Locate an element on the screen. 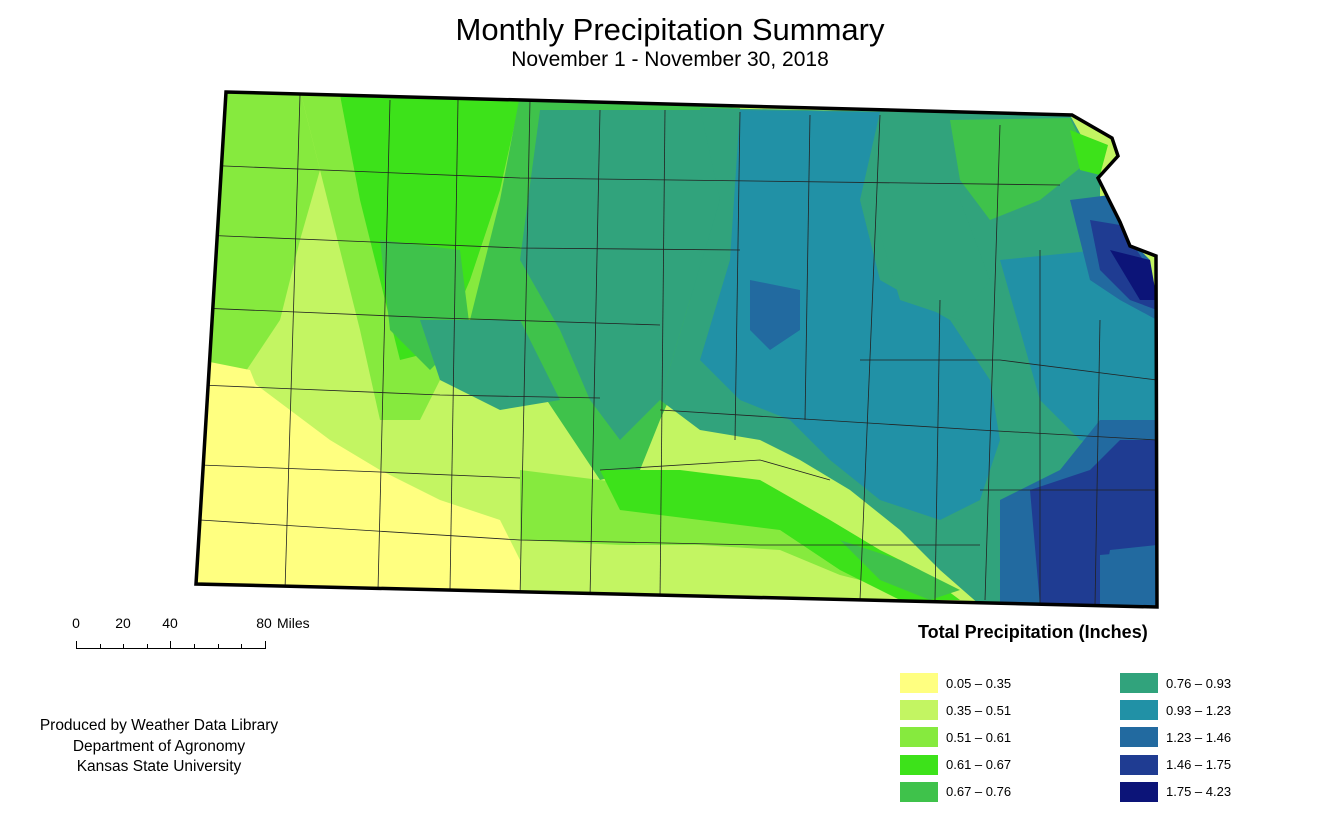  credit-line-1: Produced by Weather Data Library is located at coordinates (159, 725).